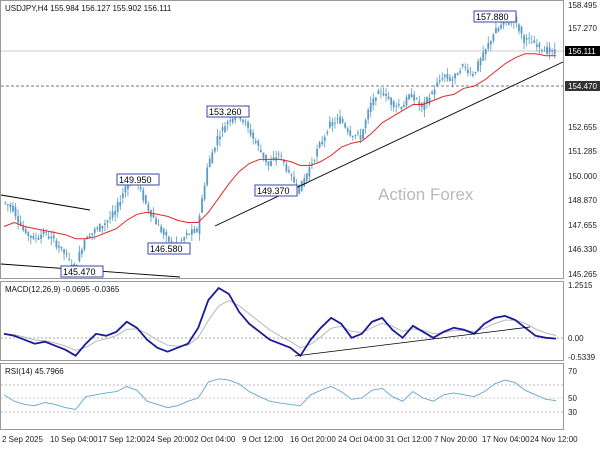 The height and width of the screenshot is (450, 600). I want to click on time-tick: 7 Nov 20:00, so click(456, 439).